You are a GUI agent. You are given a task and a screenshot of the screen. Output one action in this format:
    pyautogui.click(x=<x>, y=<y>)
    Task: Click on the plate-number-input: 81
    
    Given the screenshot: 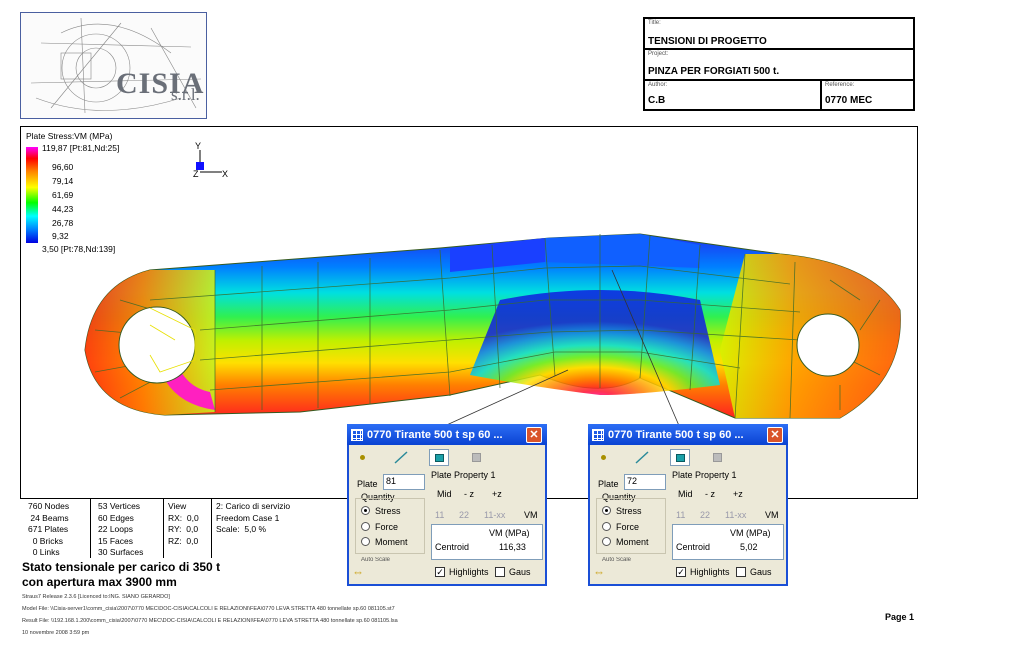 What is the action you would take?
    pyautogui.click(x=404, y=482)
    